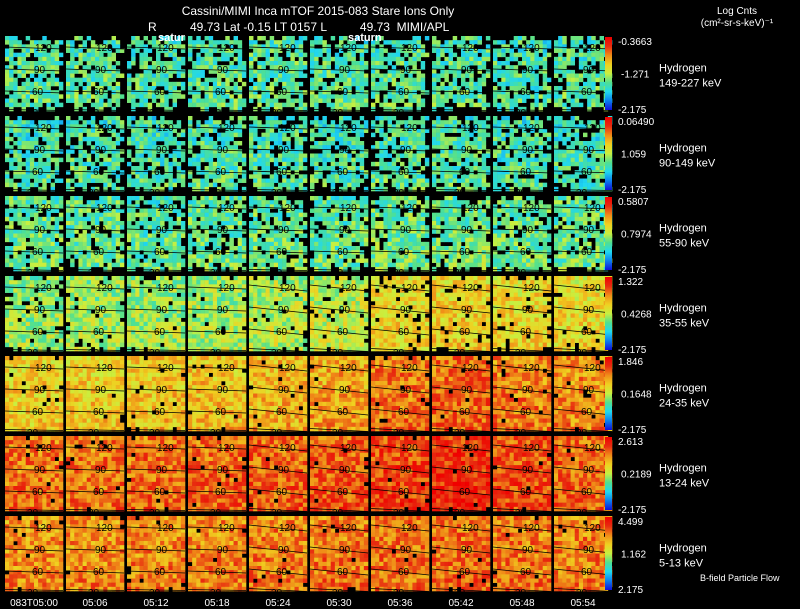 The height and width of the screenshot is (609, 800). What do you see at coordinates (343, 92) in the screenshot?
I see `contour-label: 60` at bounding box center [343, 92].